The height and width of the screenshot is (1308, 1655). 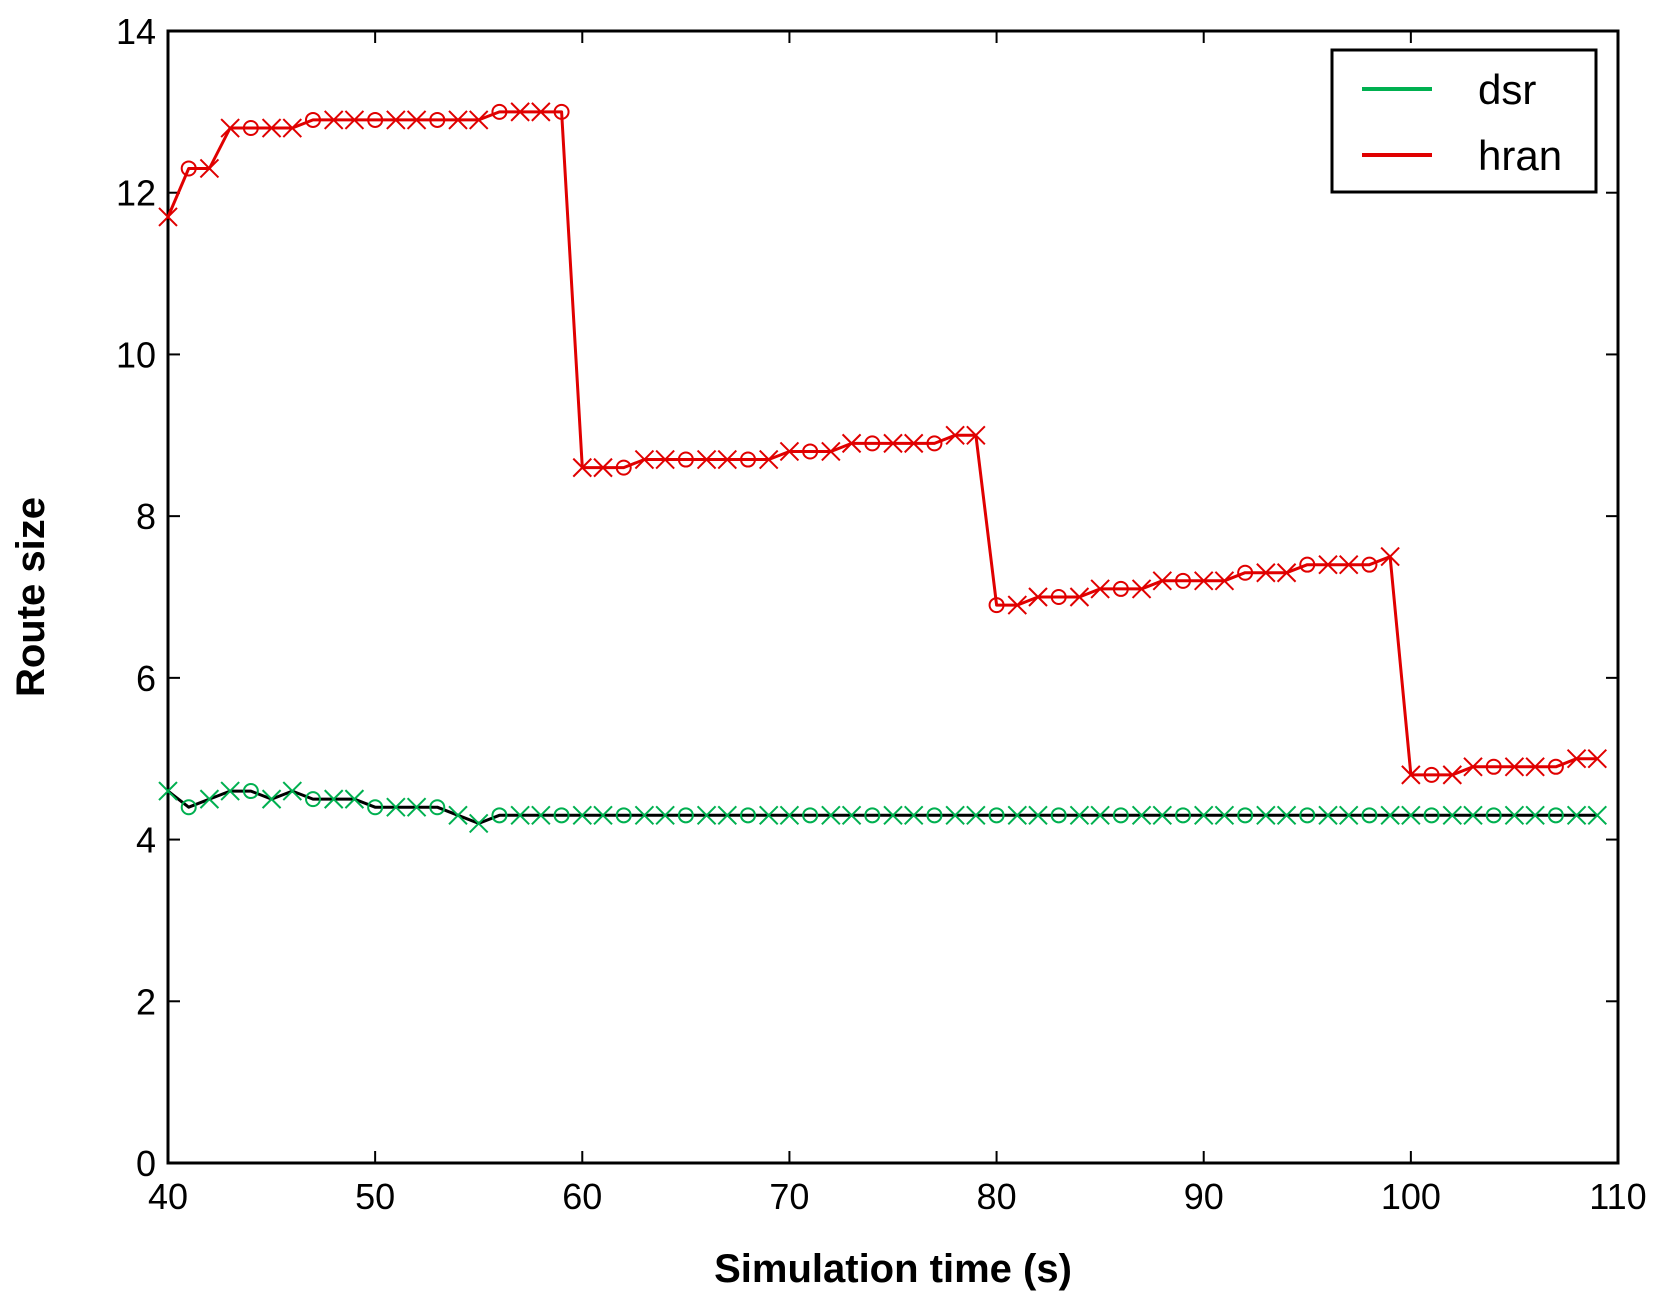 What do you see at coordinates (1520, 155) in the screenshot?
I see `legend-label-hran: hran` at bounding box center [1520, 155].